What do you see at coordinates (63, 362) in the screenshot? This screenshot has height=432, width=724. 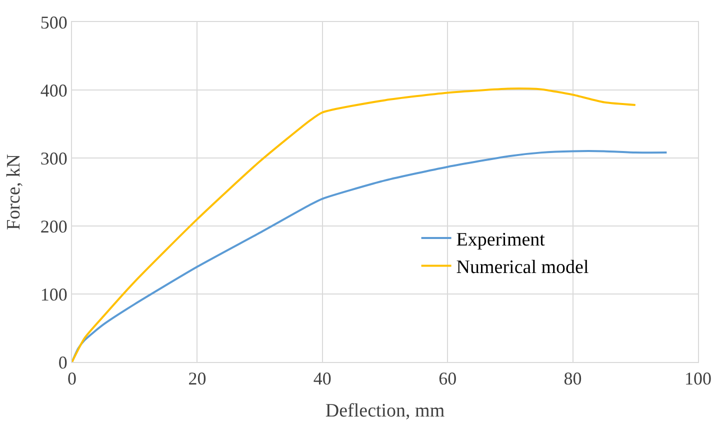 I see `y-tick-label: 0` at bounding box center [63, 362].